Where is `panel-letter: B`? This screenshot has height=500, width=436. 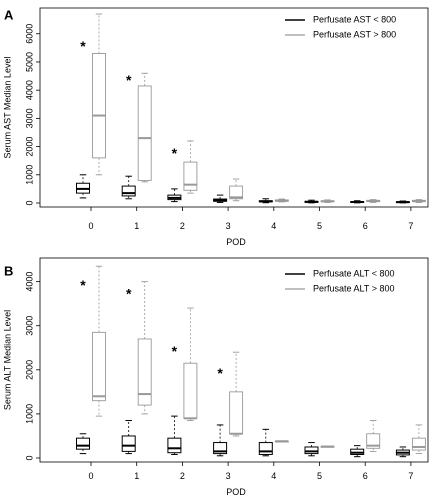
panel-letter: B is located at coordinates (8, 271).